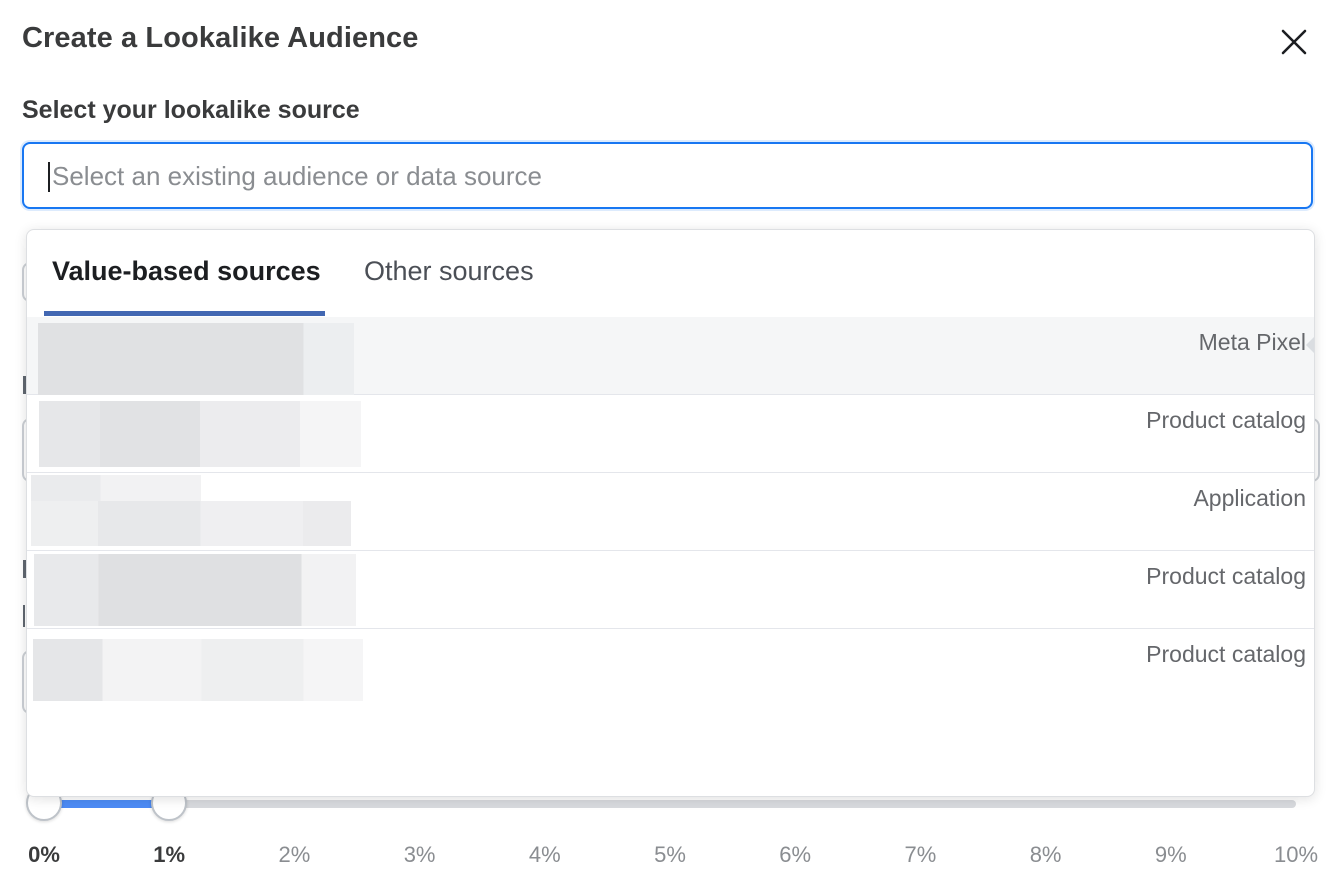 The height and width of the screenshot is (894, 1341). Describe the element at coordinates (920, 854) in the screenshot. I see `tick-label: 7%` at that location.